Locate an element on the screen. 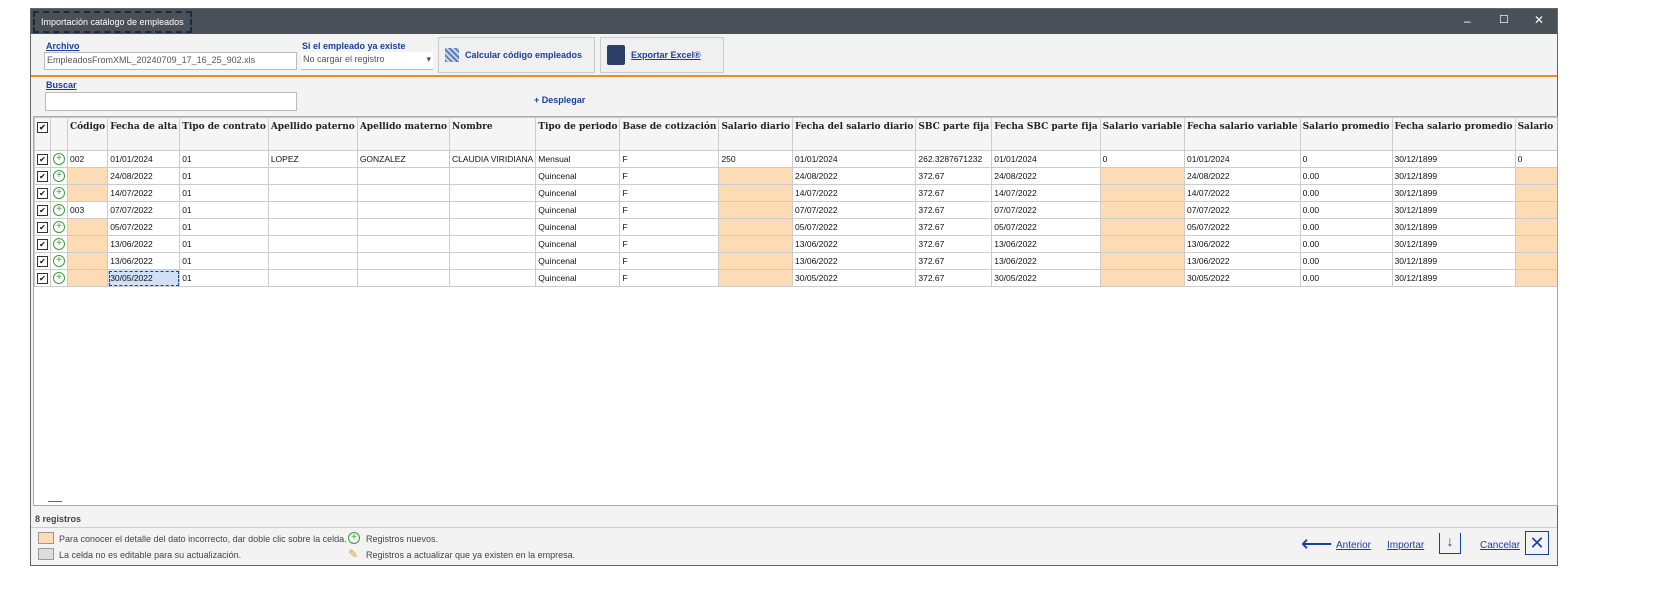 The height and width of the screenshot is (614, 1679). import-icon: ↓ is located at coordinates (1450, 543).